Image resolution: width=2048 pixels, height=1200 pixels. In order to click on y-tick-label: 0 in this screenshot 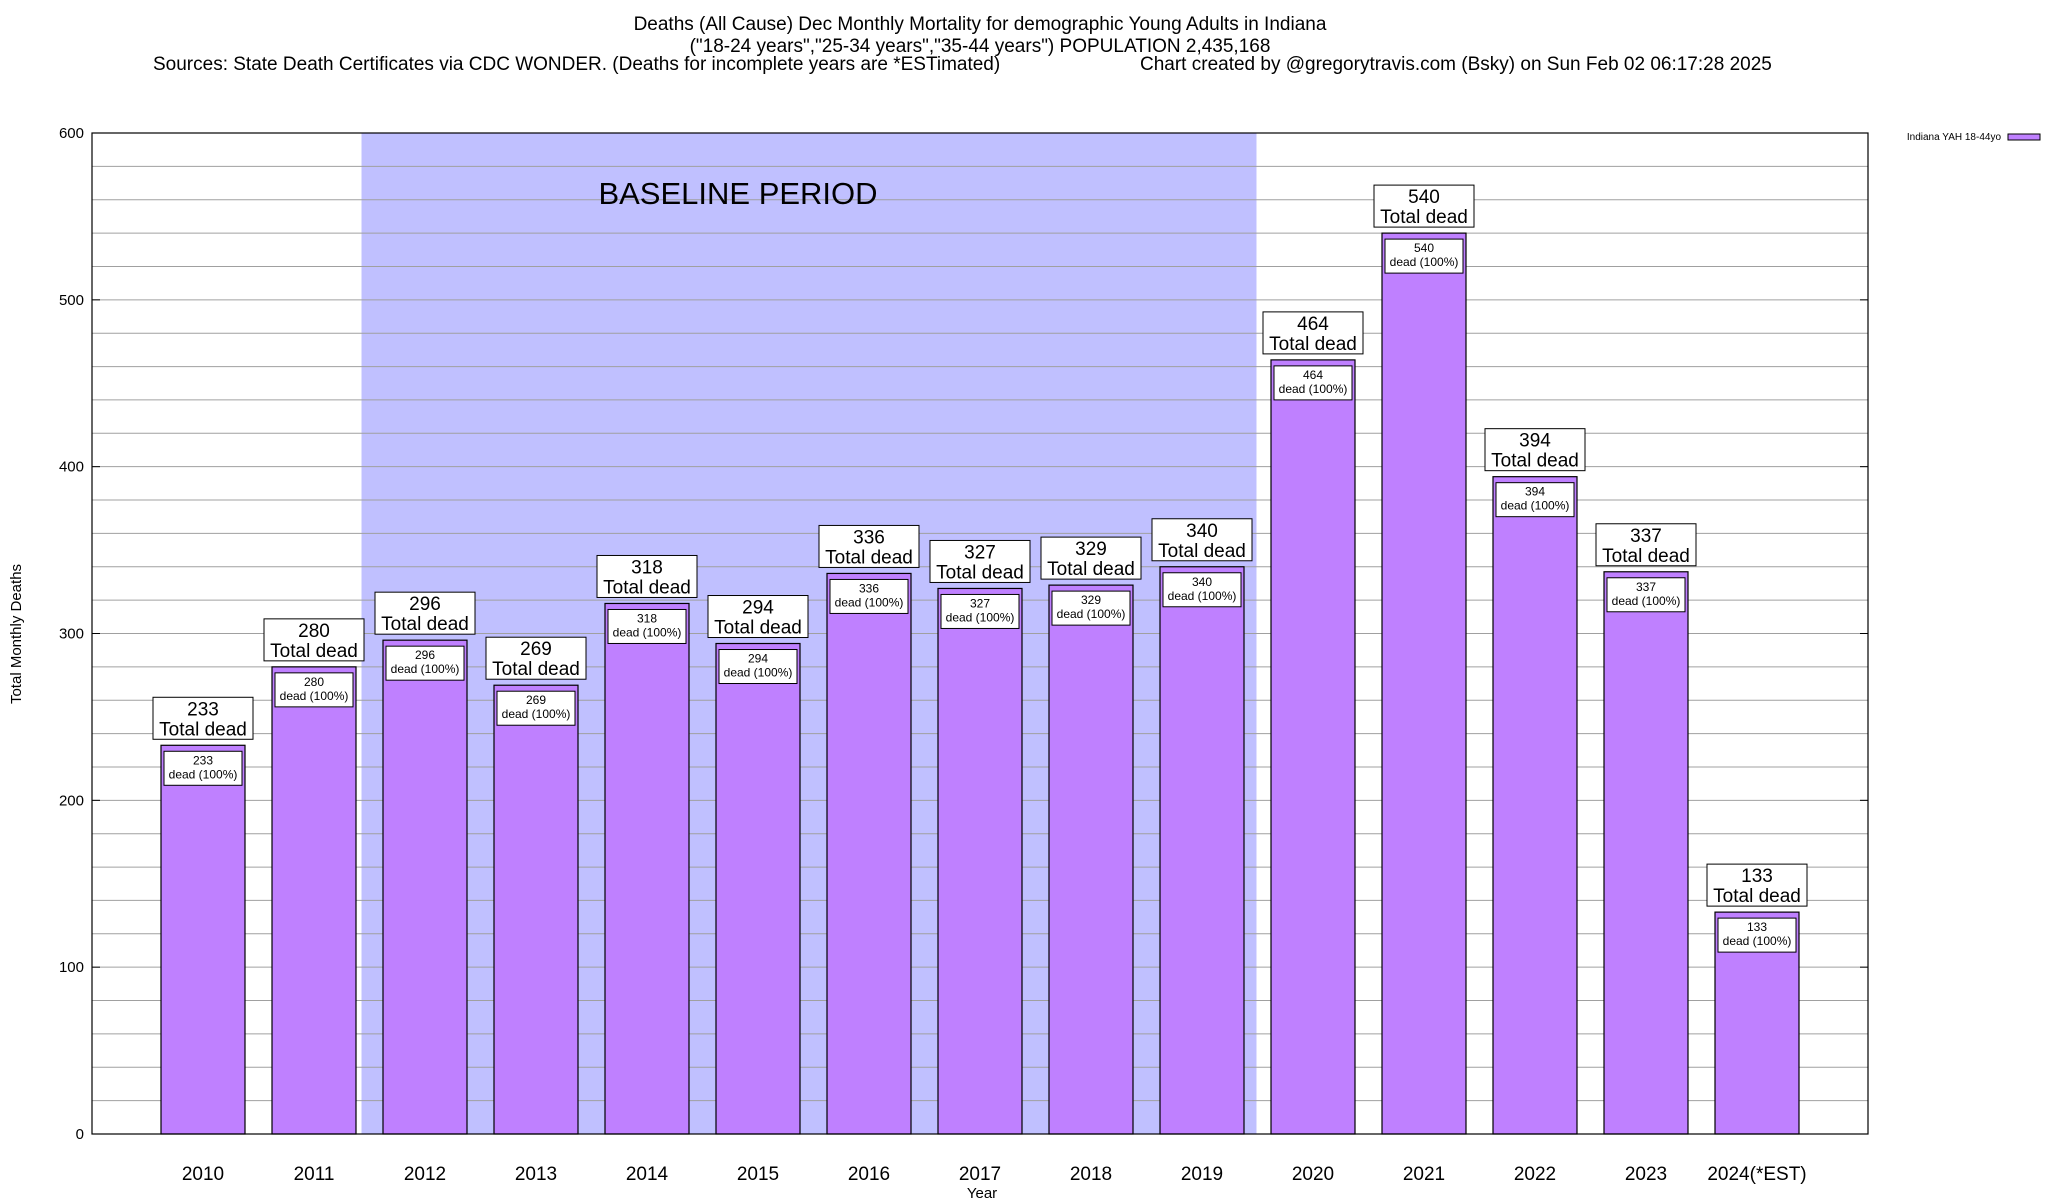, I will do `click(80, 1134)`.